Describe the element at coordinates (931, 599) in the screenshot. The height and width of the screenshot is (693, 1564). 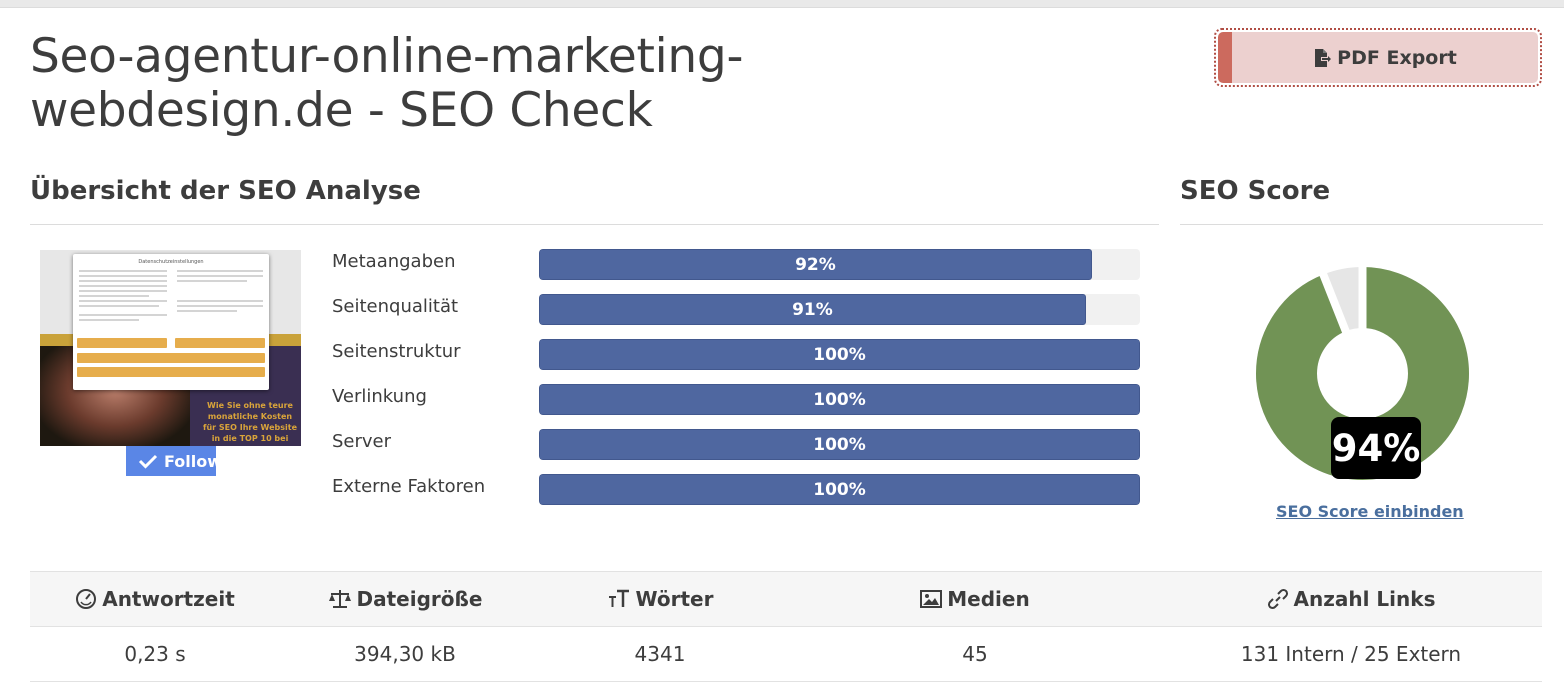
I see `image-icon` at that location.